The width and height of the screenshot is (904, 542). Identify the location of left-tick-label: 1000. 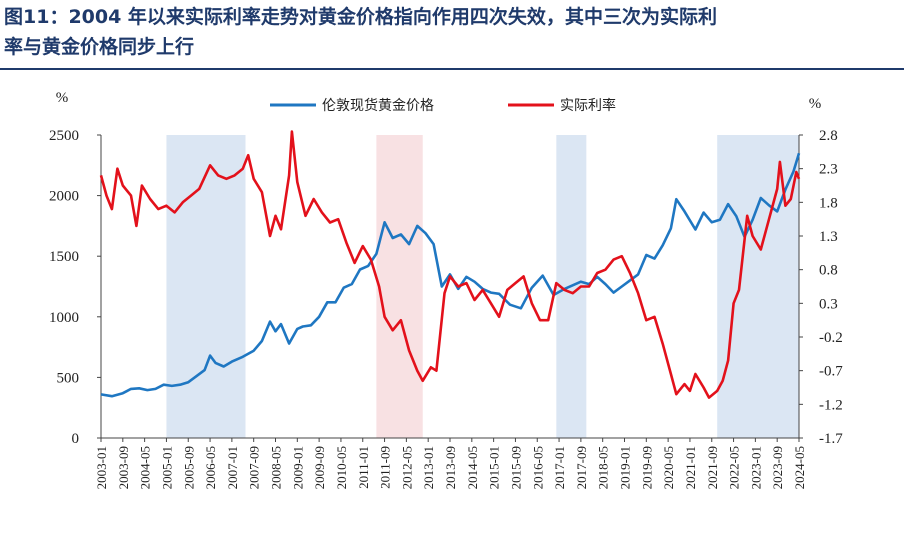
(64, 318).